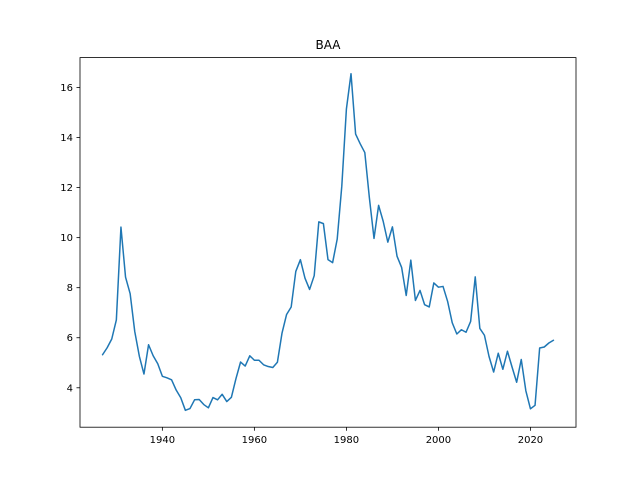 Image resolution: width=640 pixels, height=480 pixels. What do you see at coordinates (346, 440) in the screenshot?
I see `x-tick-label: 1980` at bounding box center [346, 440].